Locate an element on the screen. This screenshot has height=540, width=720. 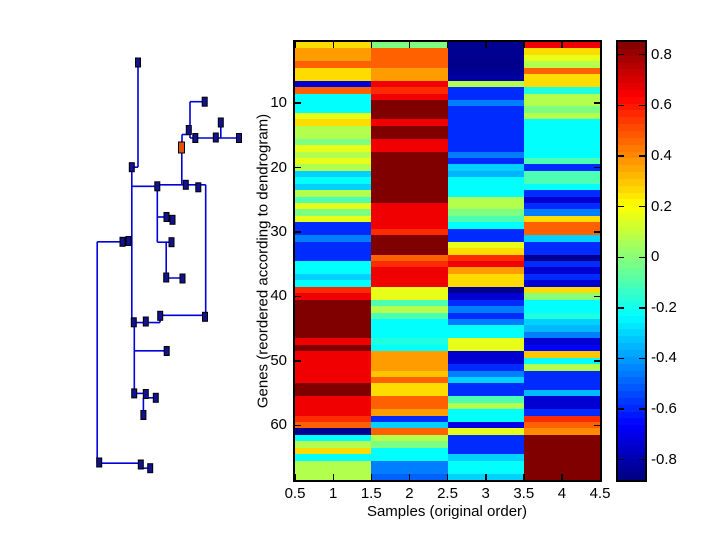
x-tick-label: 3.5 is located at coordinates (524, 493).